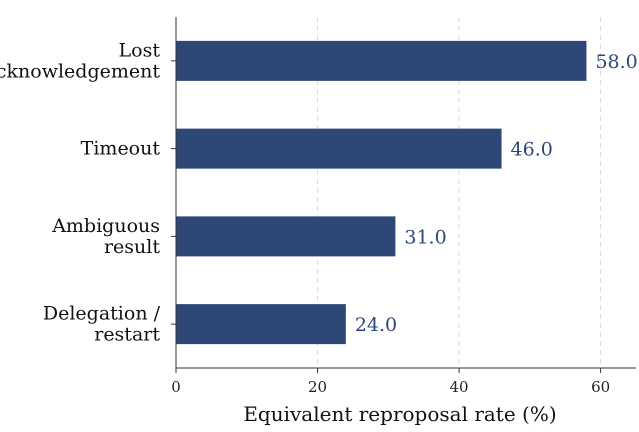 The height and width of the screenshot is (432, 639). Describe the element at coordinates (616, 62) in the screenshot. I see `value-label: 58.0` at that location.